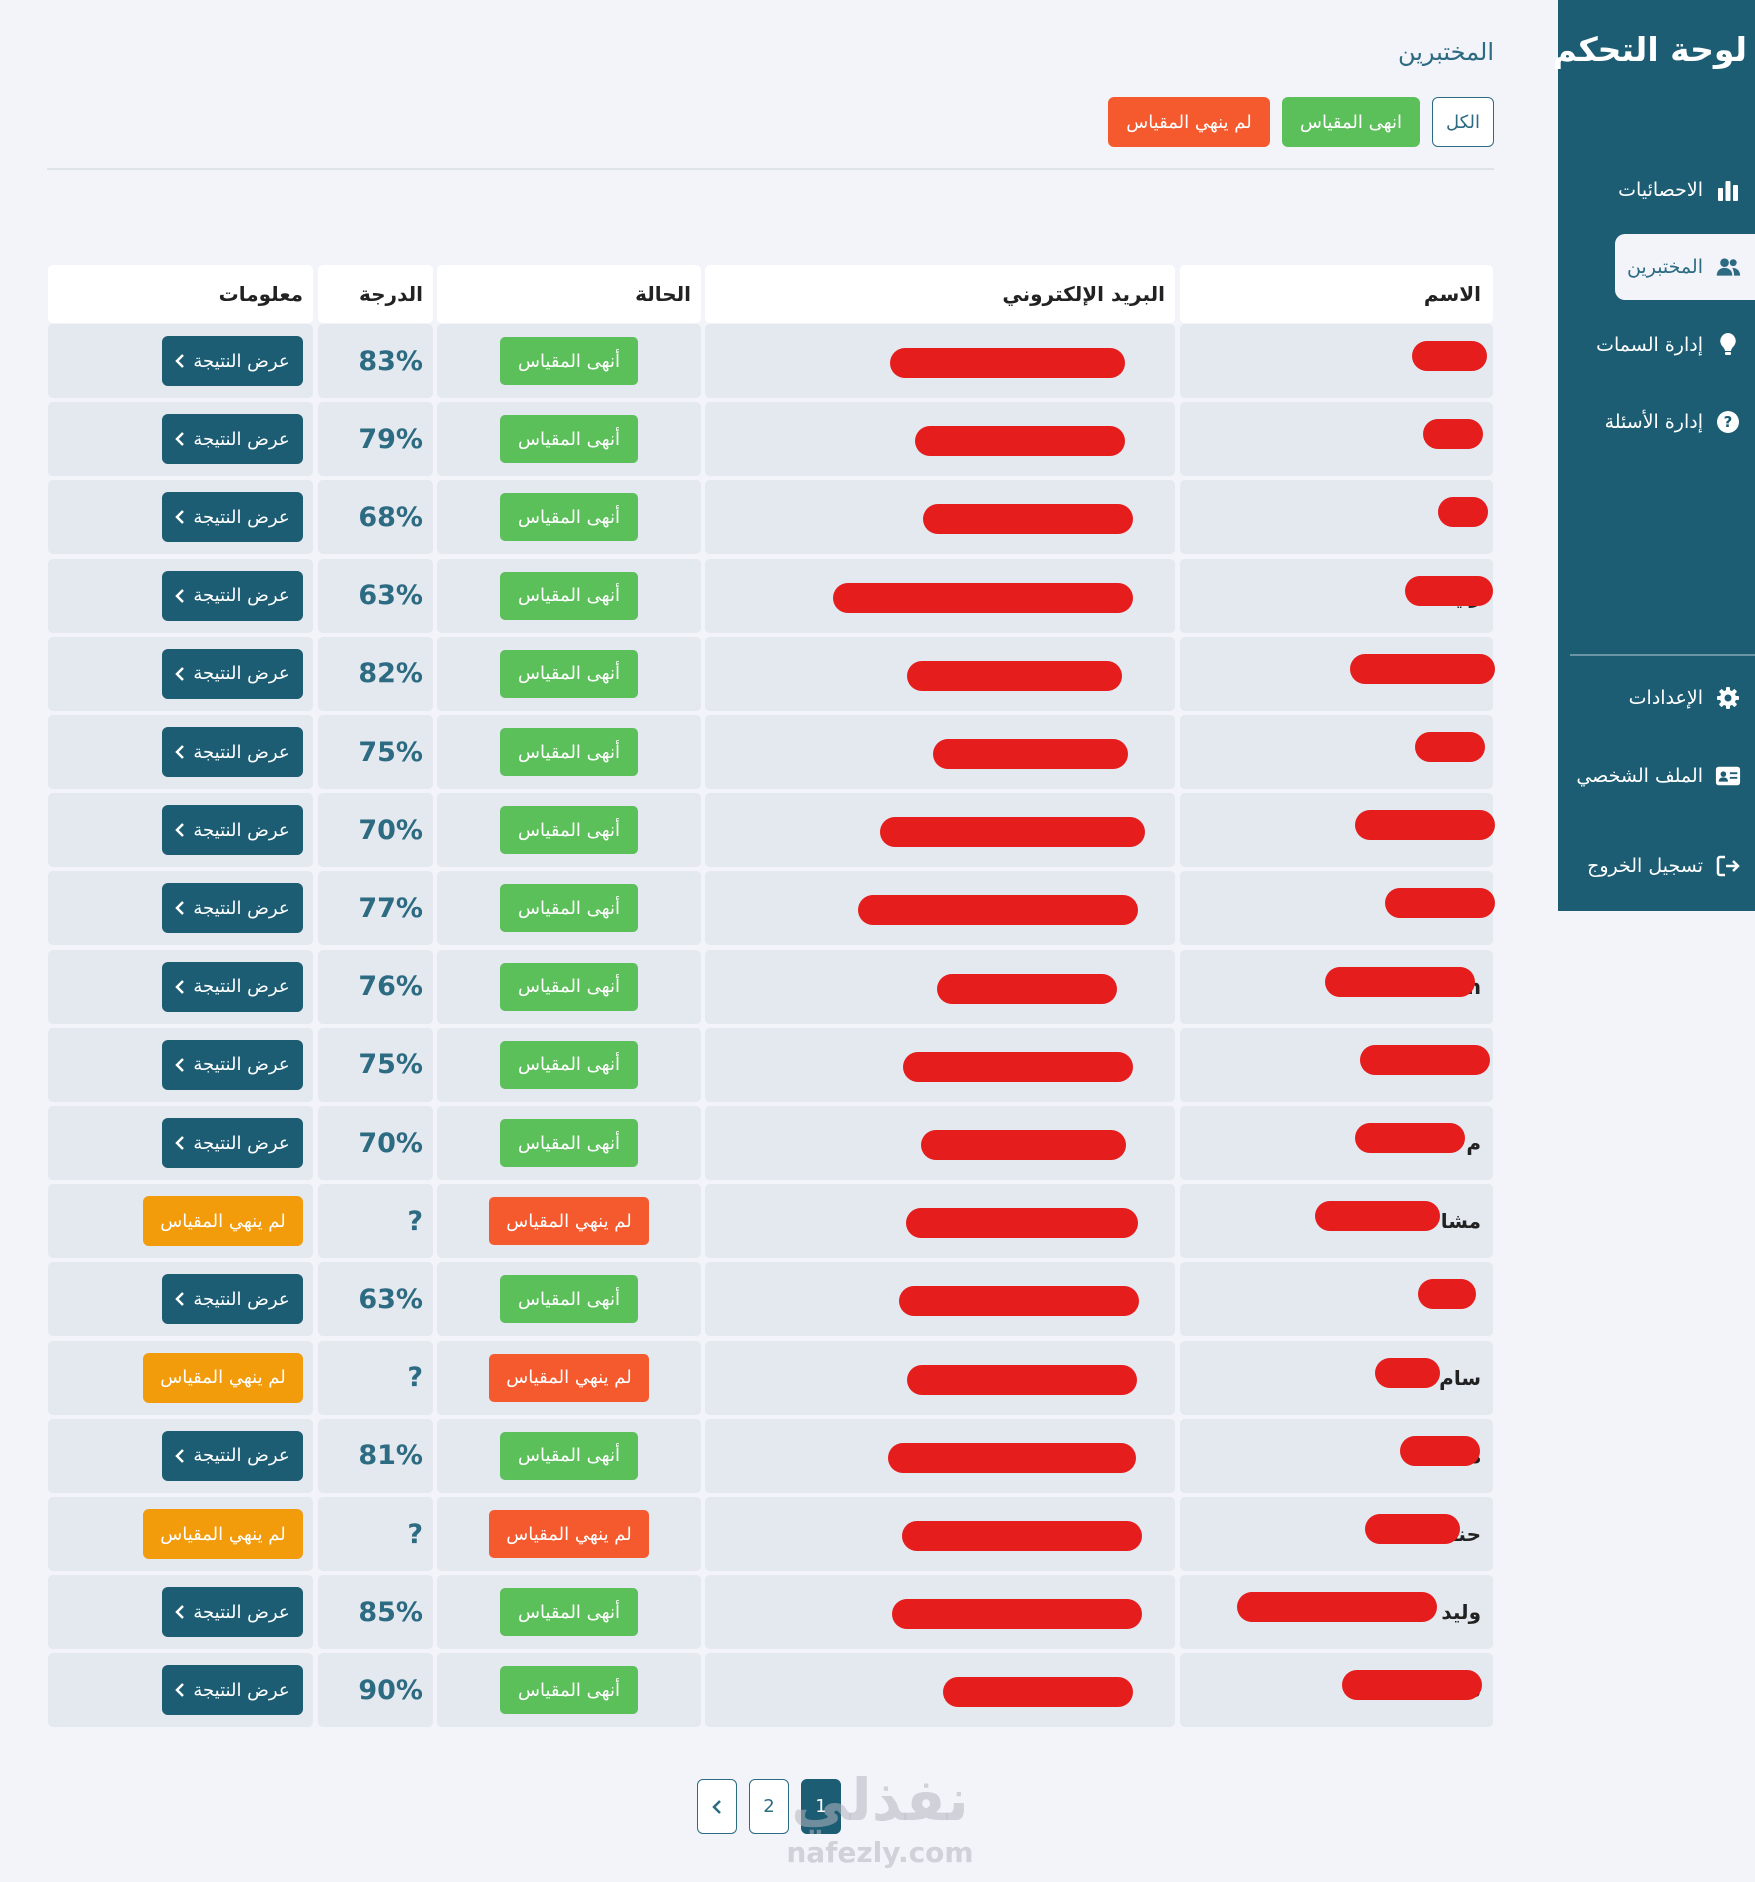 The height and width of the screenshot is (1882, 1755). What do you see at coordinates (1656, 422) in the screenshot?
I see `sidebar-item-questions: ? إدارة الأسئلة` at bounding box center [1656, 422].